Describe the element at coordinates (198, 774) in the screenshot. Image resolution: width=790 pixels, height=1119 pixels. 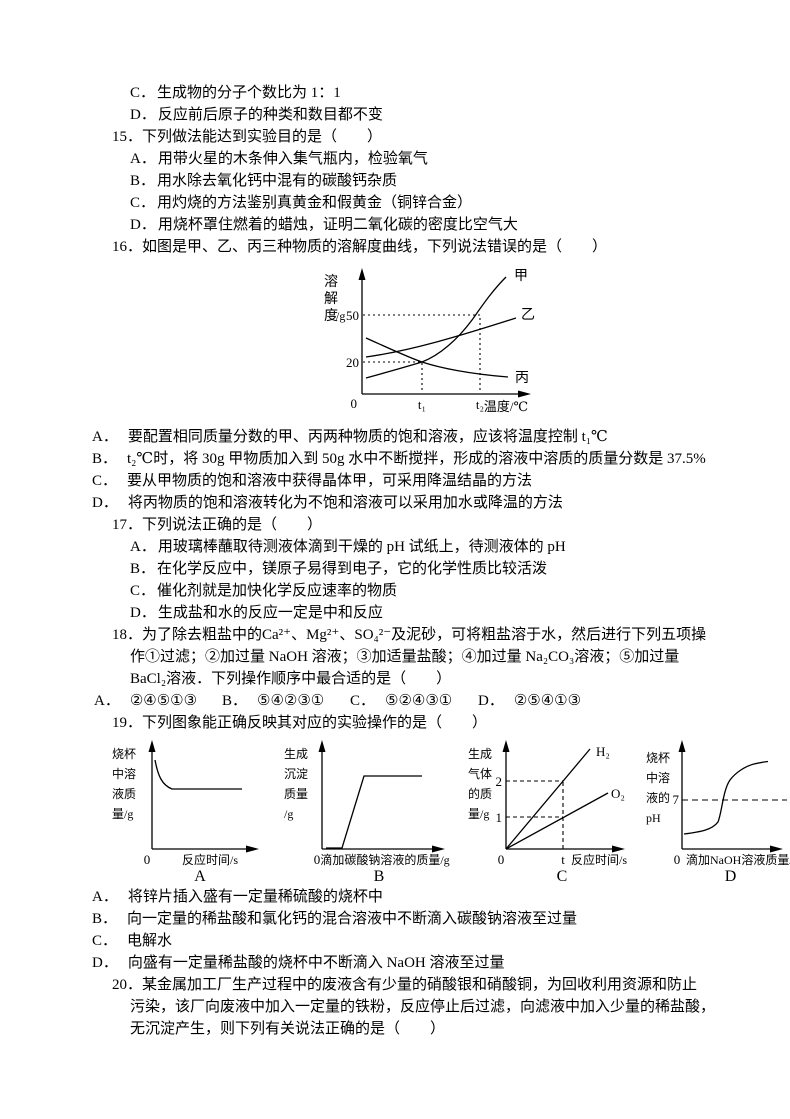
I see `curve-solution-mass` at that location.